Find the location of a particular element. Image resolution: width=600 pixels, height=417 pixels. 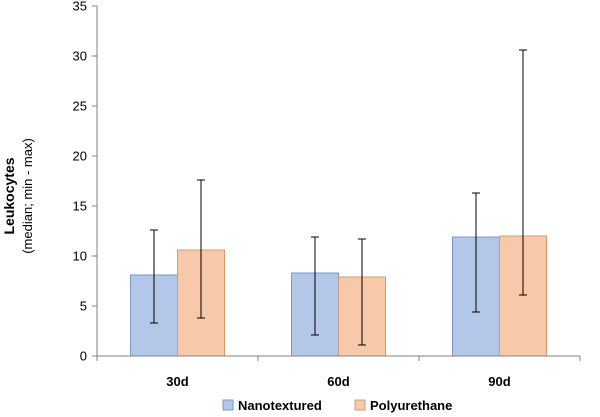

x-tick-label: 60d is located at coordinates (338, 381).